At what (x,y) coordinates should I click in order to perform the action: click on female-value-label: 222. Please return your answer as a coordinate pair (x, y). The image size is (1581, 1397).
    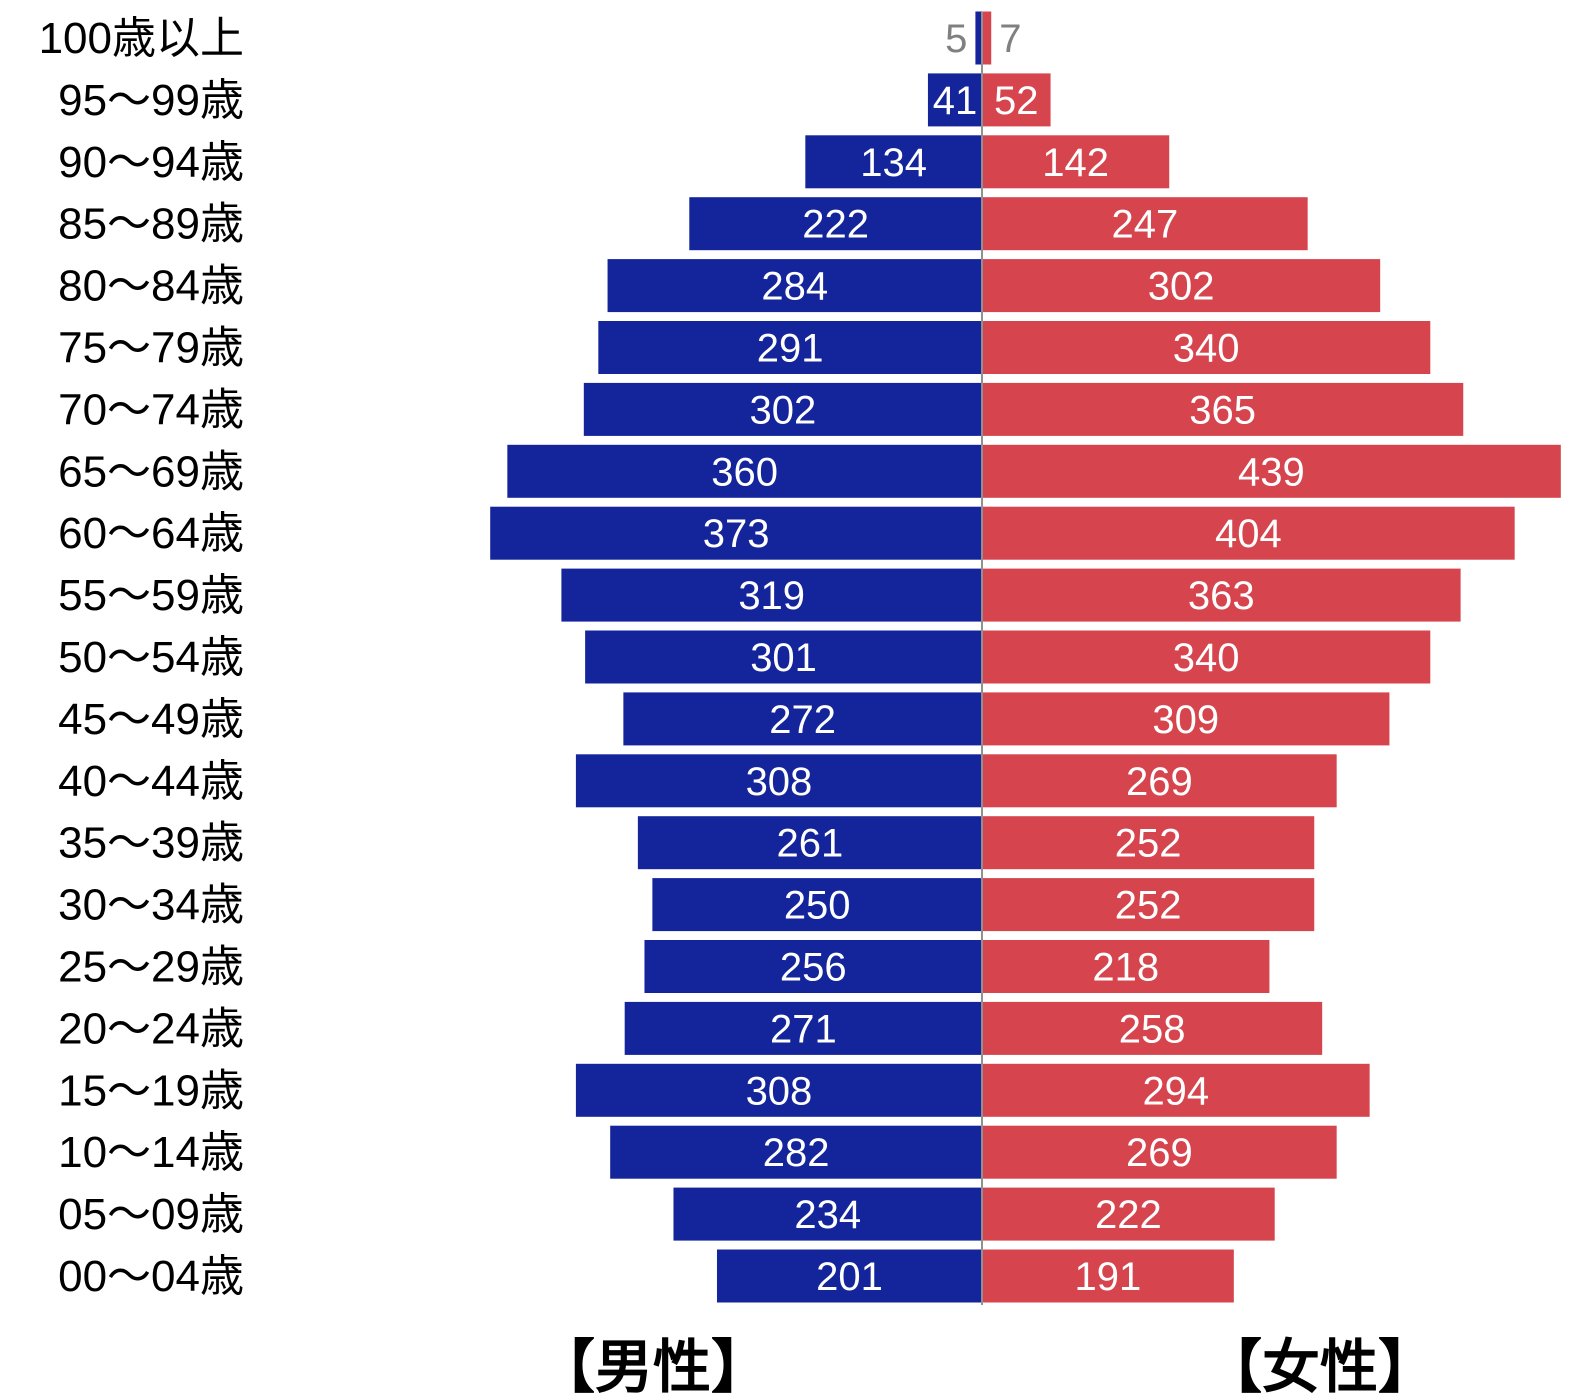
    Looking at the image, I should click on (1128, 1215).